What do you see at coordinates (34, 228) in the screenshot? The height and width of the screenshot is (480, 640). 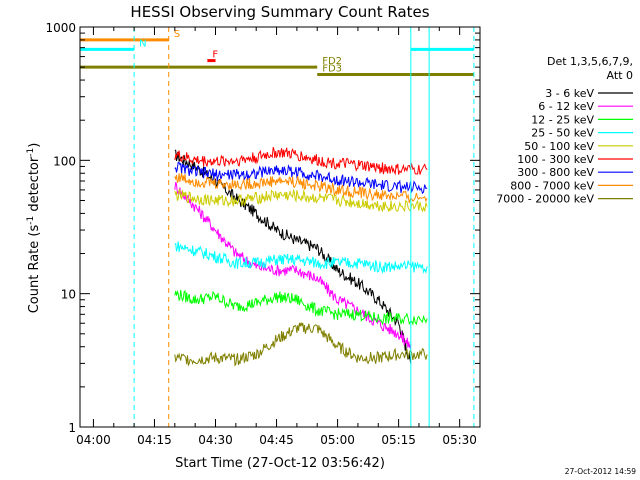 I see `y-axis-label: Count Rate (s-1 detector-1)` at bounding box center [34, 228].